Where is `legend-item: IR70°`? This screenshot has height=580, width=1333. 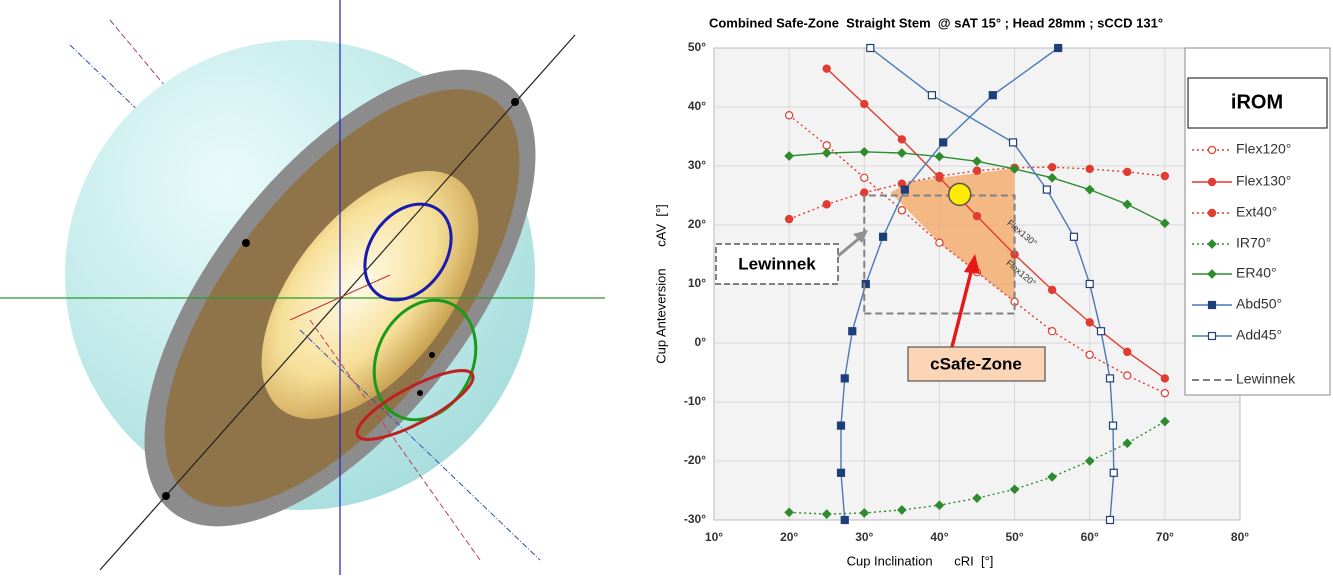
legend-item: IR70° is located at coordinates (1231, 243).